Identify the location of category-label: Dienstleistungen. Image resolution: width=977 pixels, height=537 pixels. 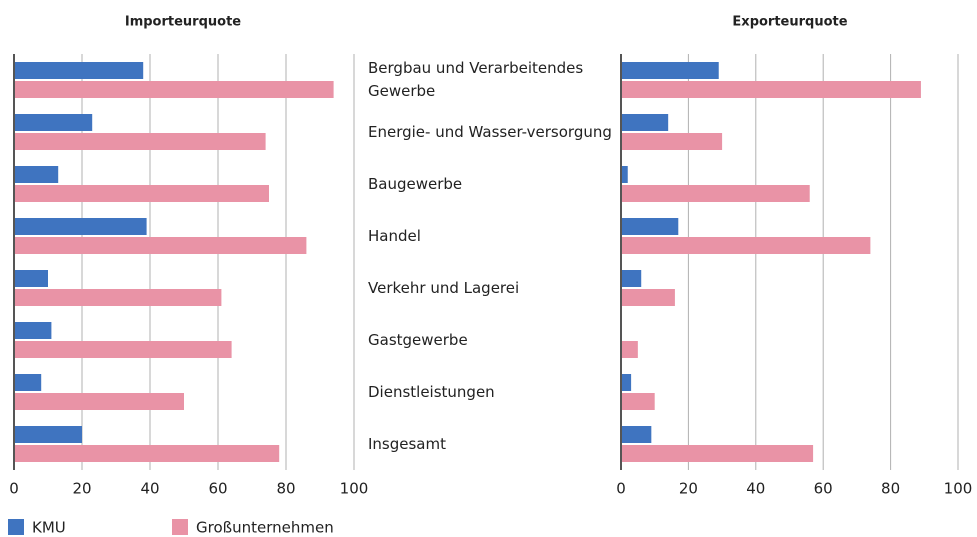
(431, 391).